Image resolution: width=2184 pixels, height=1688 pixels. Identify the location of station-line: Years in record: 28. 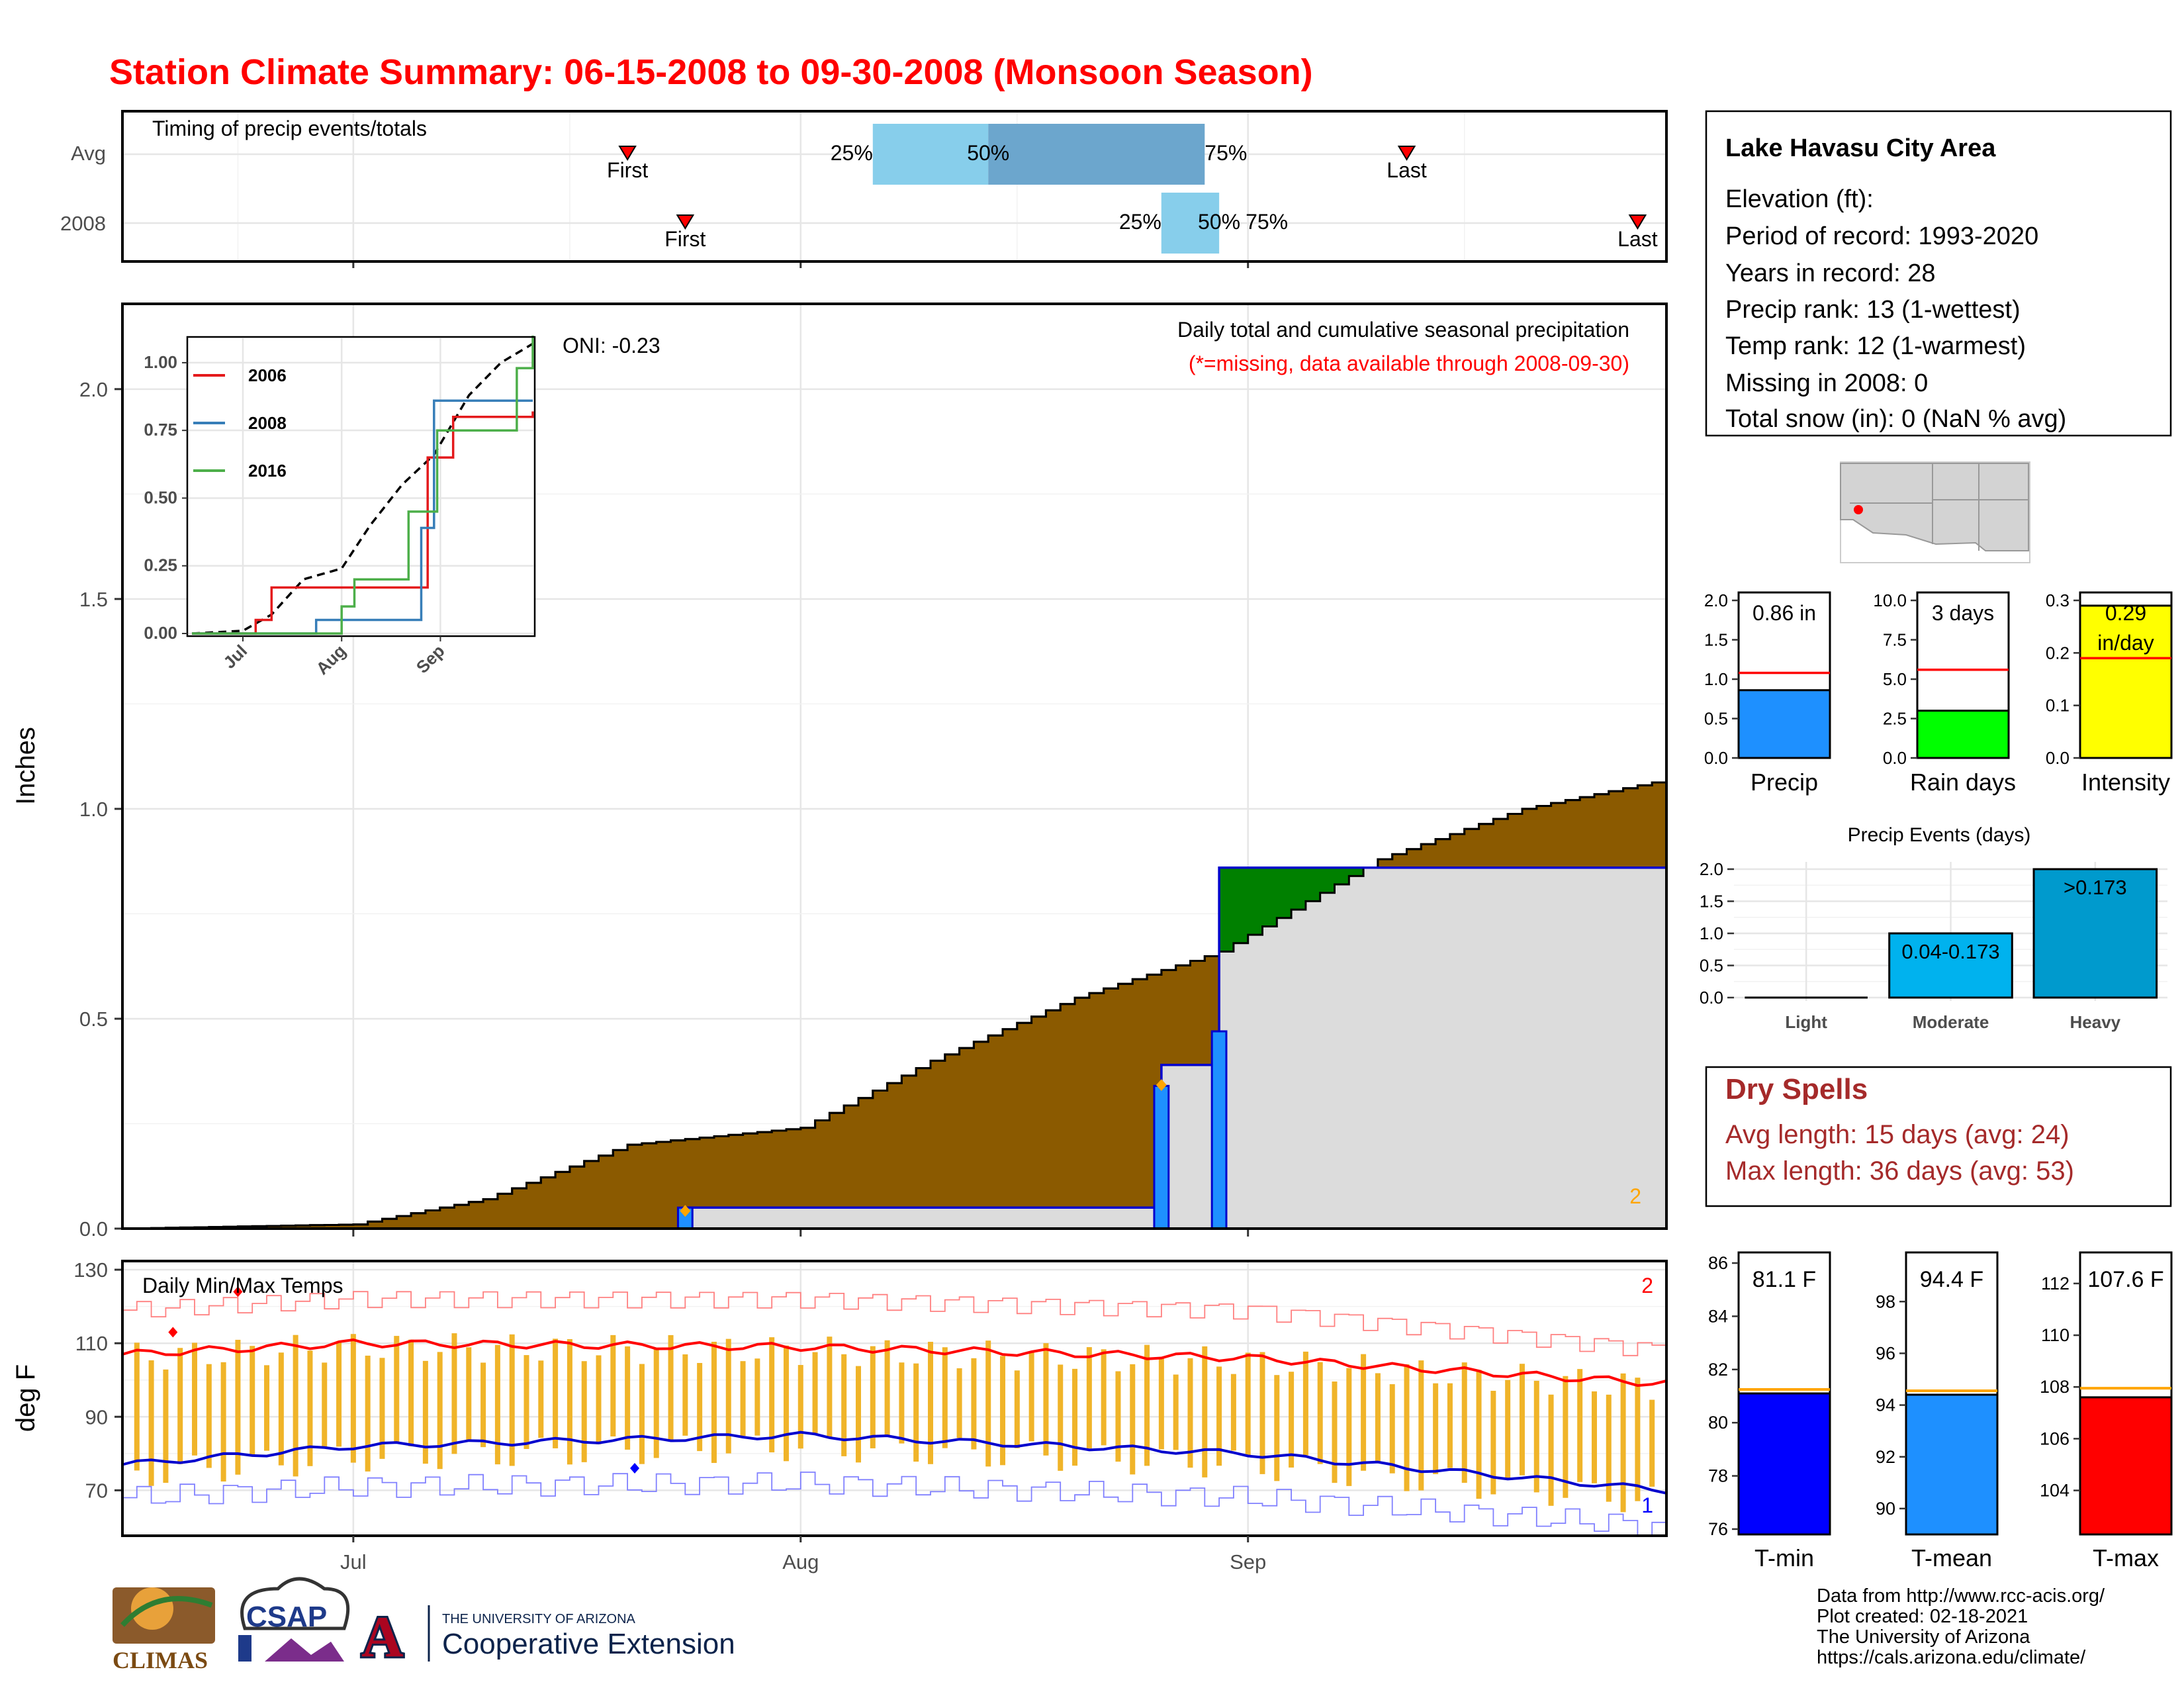
(1831, 273).